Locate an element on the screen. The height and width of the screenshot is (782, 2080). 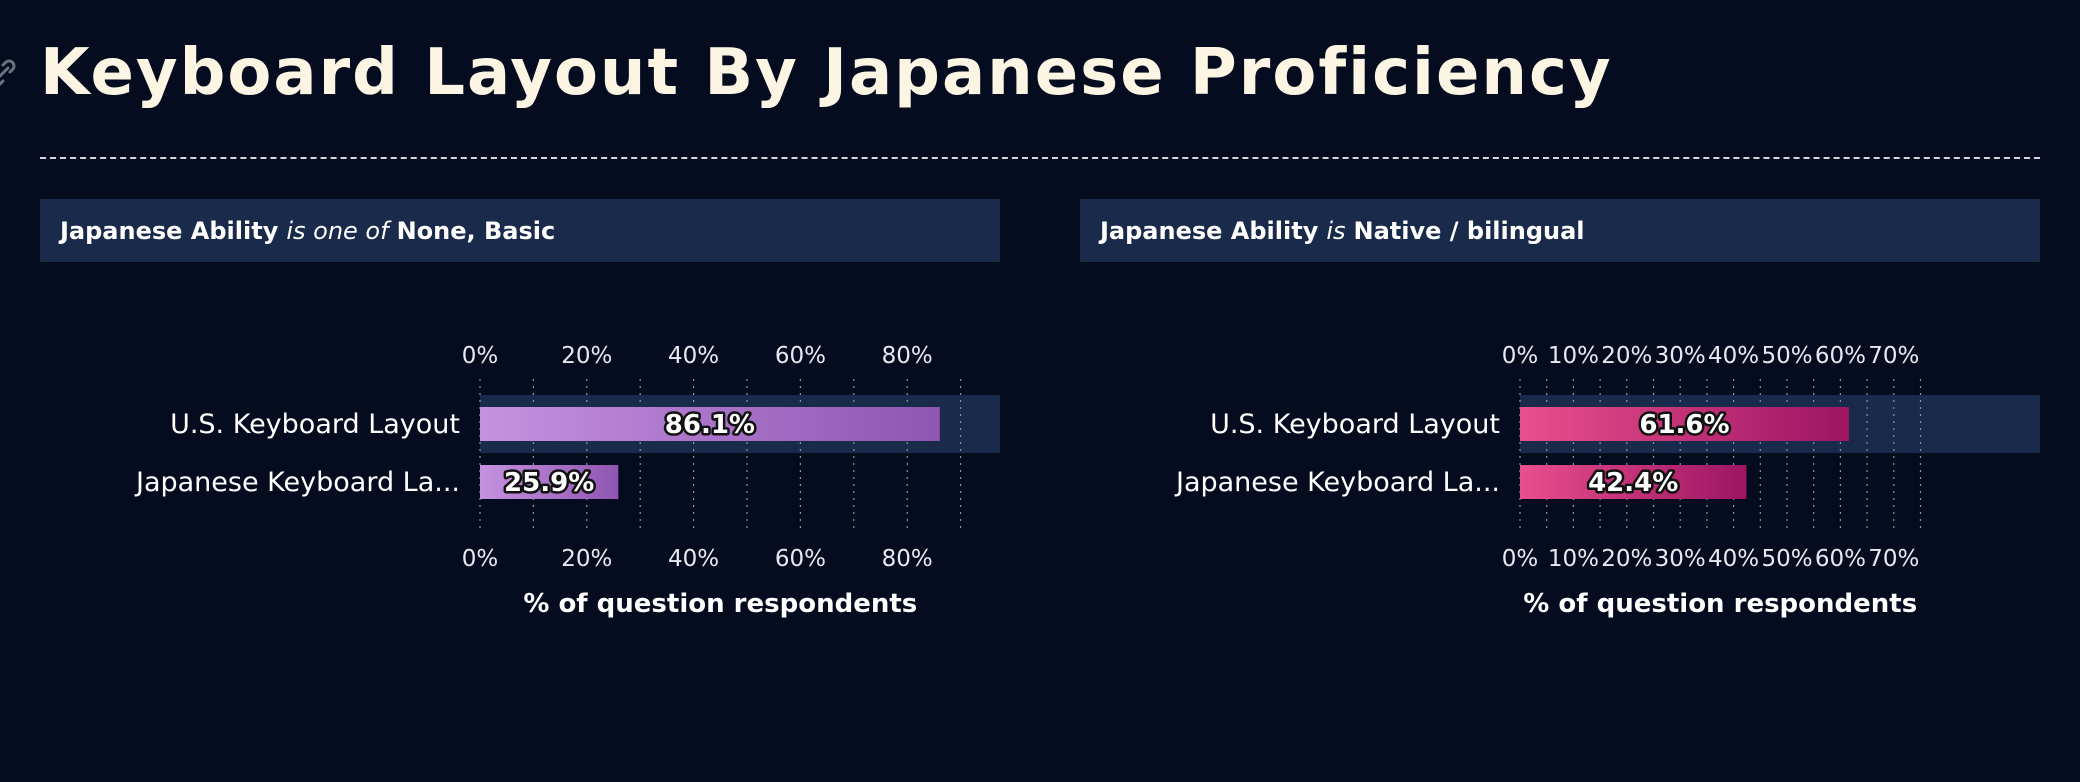
x-tick-label-top: 50% is located at coordinates (1786, 356).